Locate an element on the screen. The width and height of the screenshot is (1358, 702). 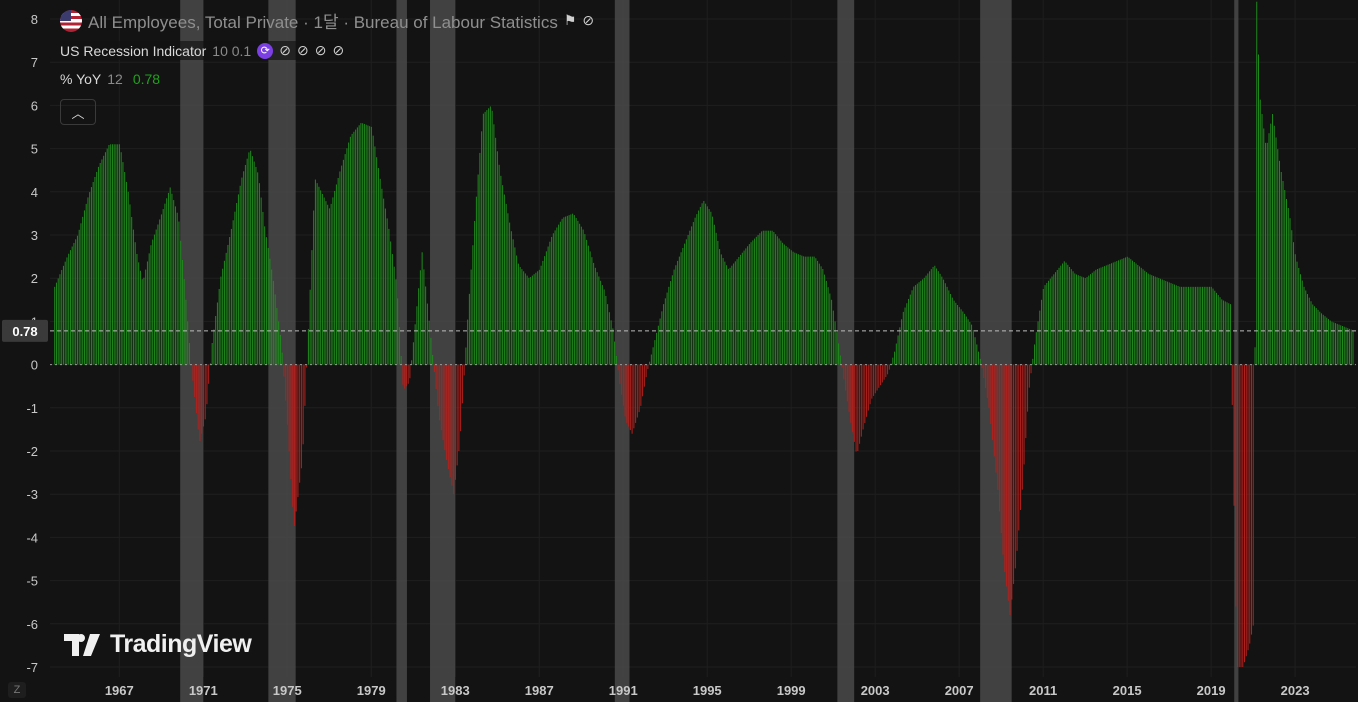
current-value-badge is located at coordinates (25, 330).